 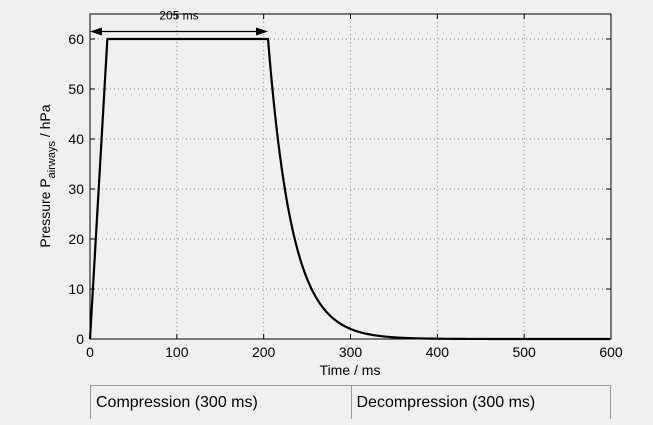 What do you see at coordinates (80, 339) in the screenshot?
I see `y-tick-label: 0` at bounding box center [80, 339].